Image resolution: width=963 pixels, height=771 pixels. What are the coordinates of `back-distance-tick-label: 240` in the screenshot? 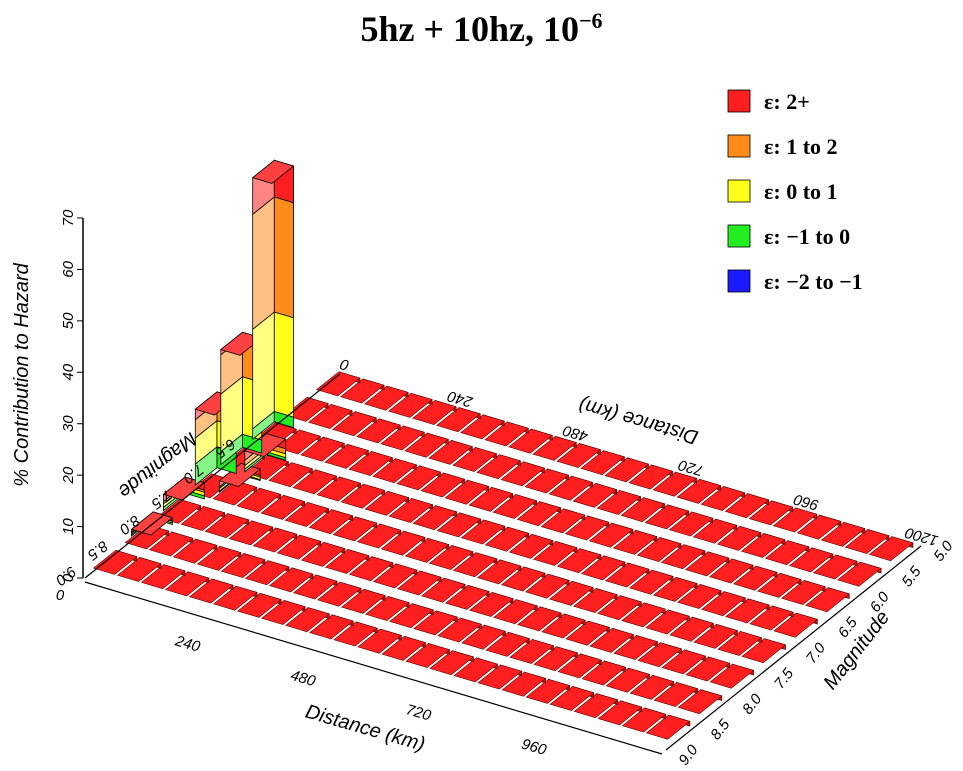 It's located at (460, 399).